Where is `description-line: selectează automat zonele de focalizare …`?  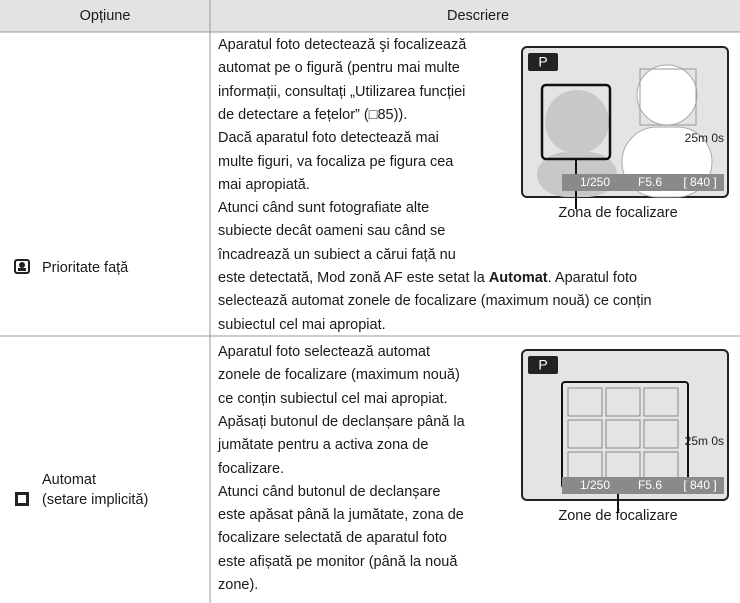
description-line: selectează automat zonele de focalizare … is located at coordinates (435, 301).